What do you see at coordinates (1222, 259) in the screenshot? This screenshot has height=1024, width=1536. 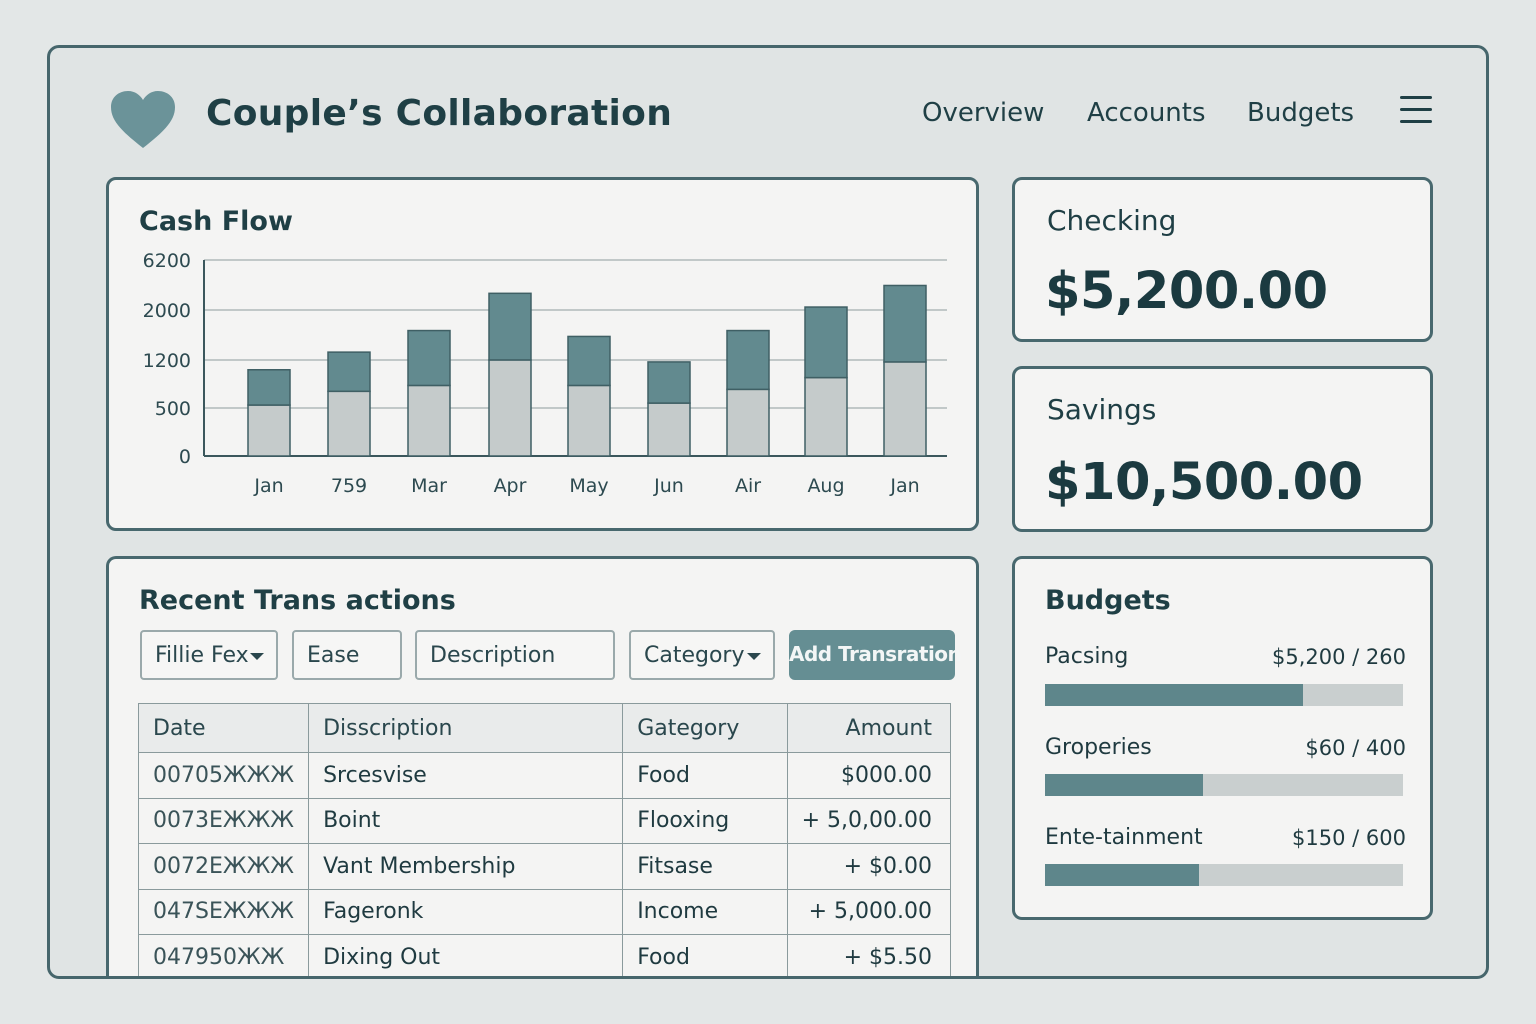 I see `checking-card: Checking $5,200.00` at bounding box center [1222, 259].